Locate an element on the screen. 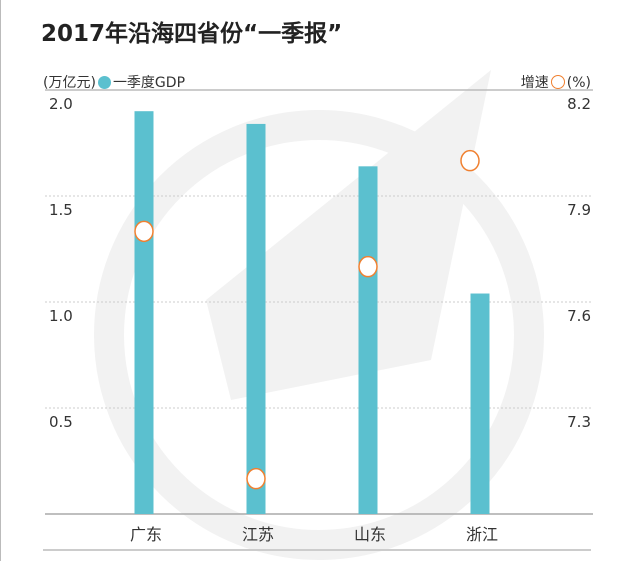 This screenshot has width=633, height=561. category-label: 山东 is located at coordinates (370, 534).